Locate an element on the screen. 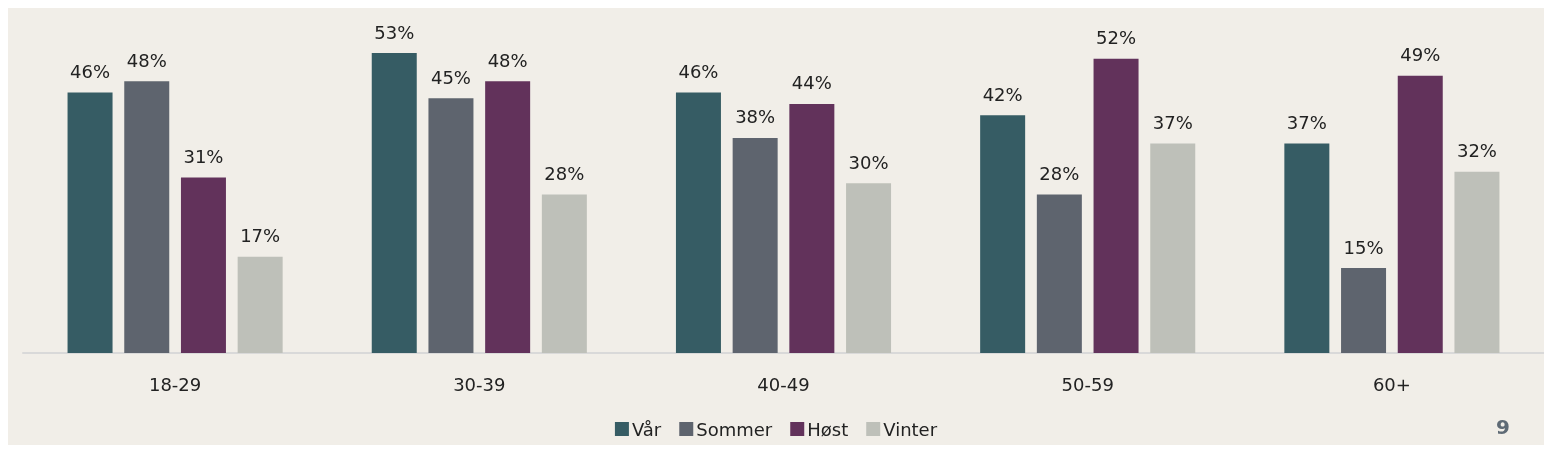 This screenshot has height=453, width=1552. legend-label: Vinter is located at coordinates (910, 429).